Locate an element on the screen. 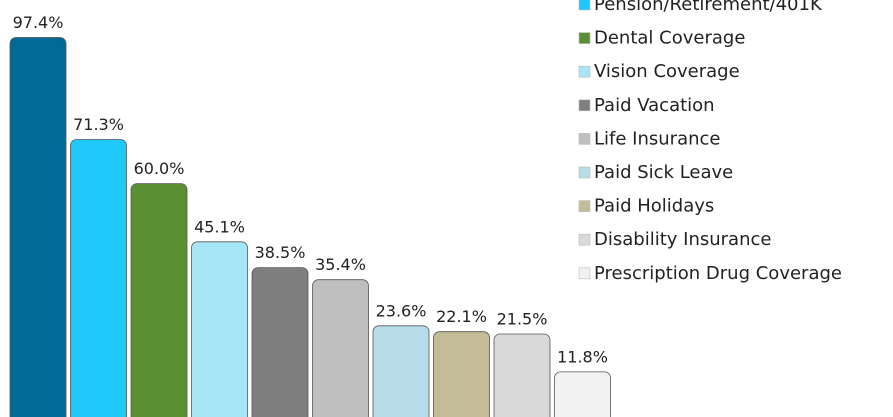 The height and width of the screenshot is (417, 893). value-label: 60.0% is located at coordinates (159, 168).